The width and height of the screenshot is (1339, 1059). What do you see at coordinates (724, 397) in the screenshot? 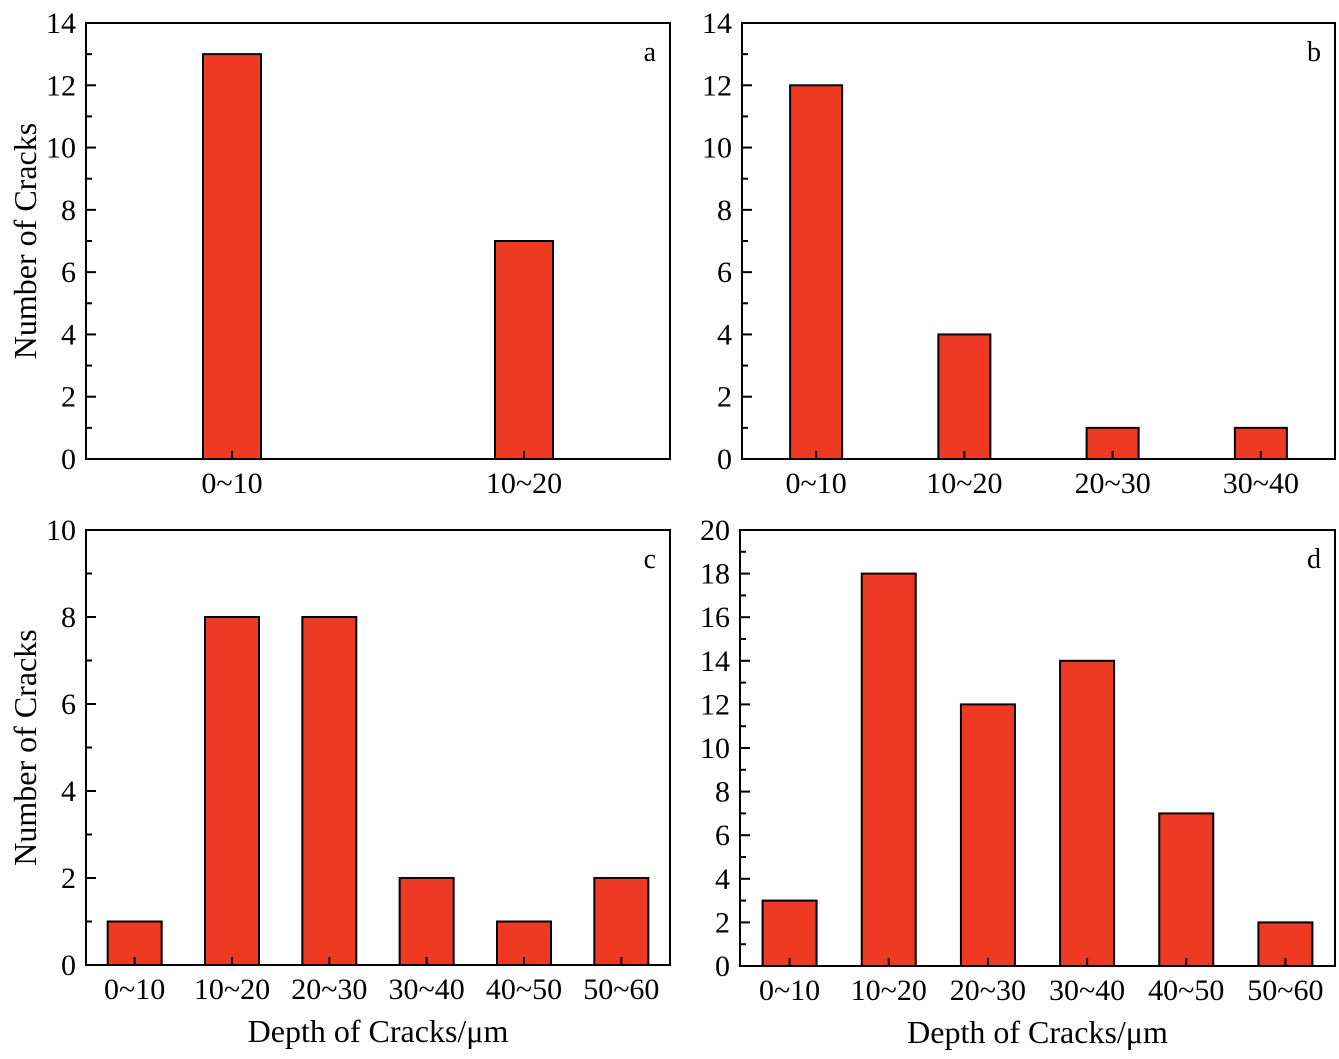
I see `y-tick-label-b: 2` at bounding box center [724, 397].